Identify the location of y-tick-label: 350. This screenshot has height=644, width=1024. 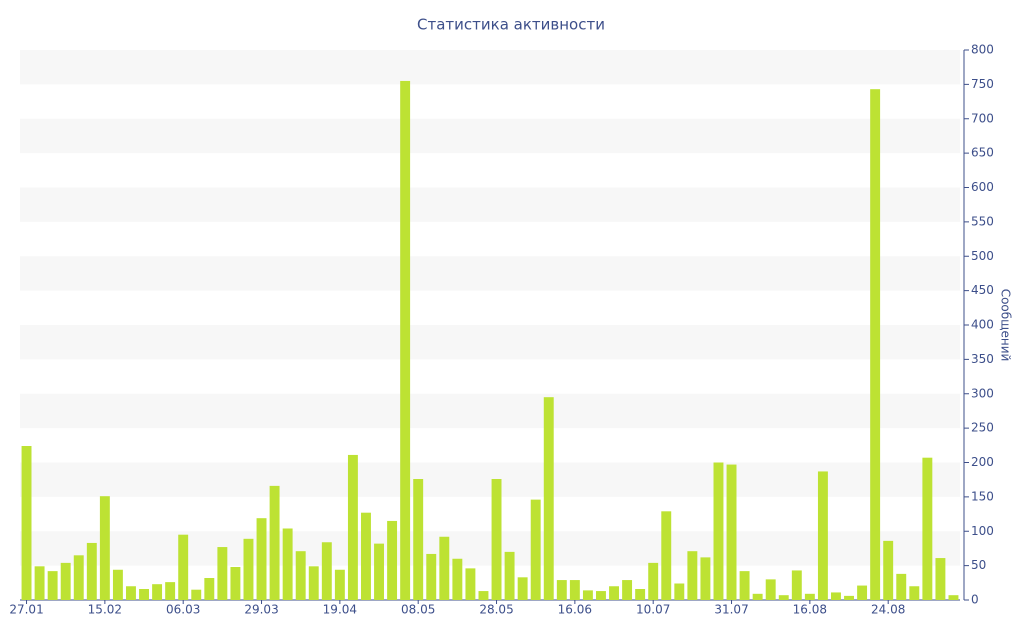
(982, 359).